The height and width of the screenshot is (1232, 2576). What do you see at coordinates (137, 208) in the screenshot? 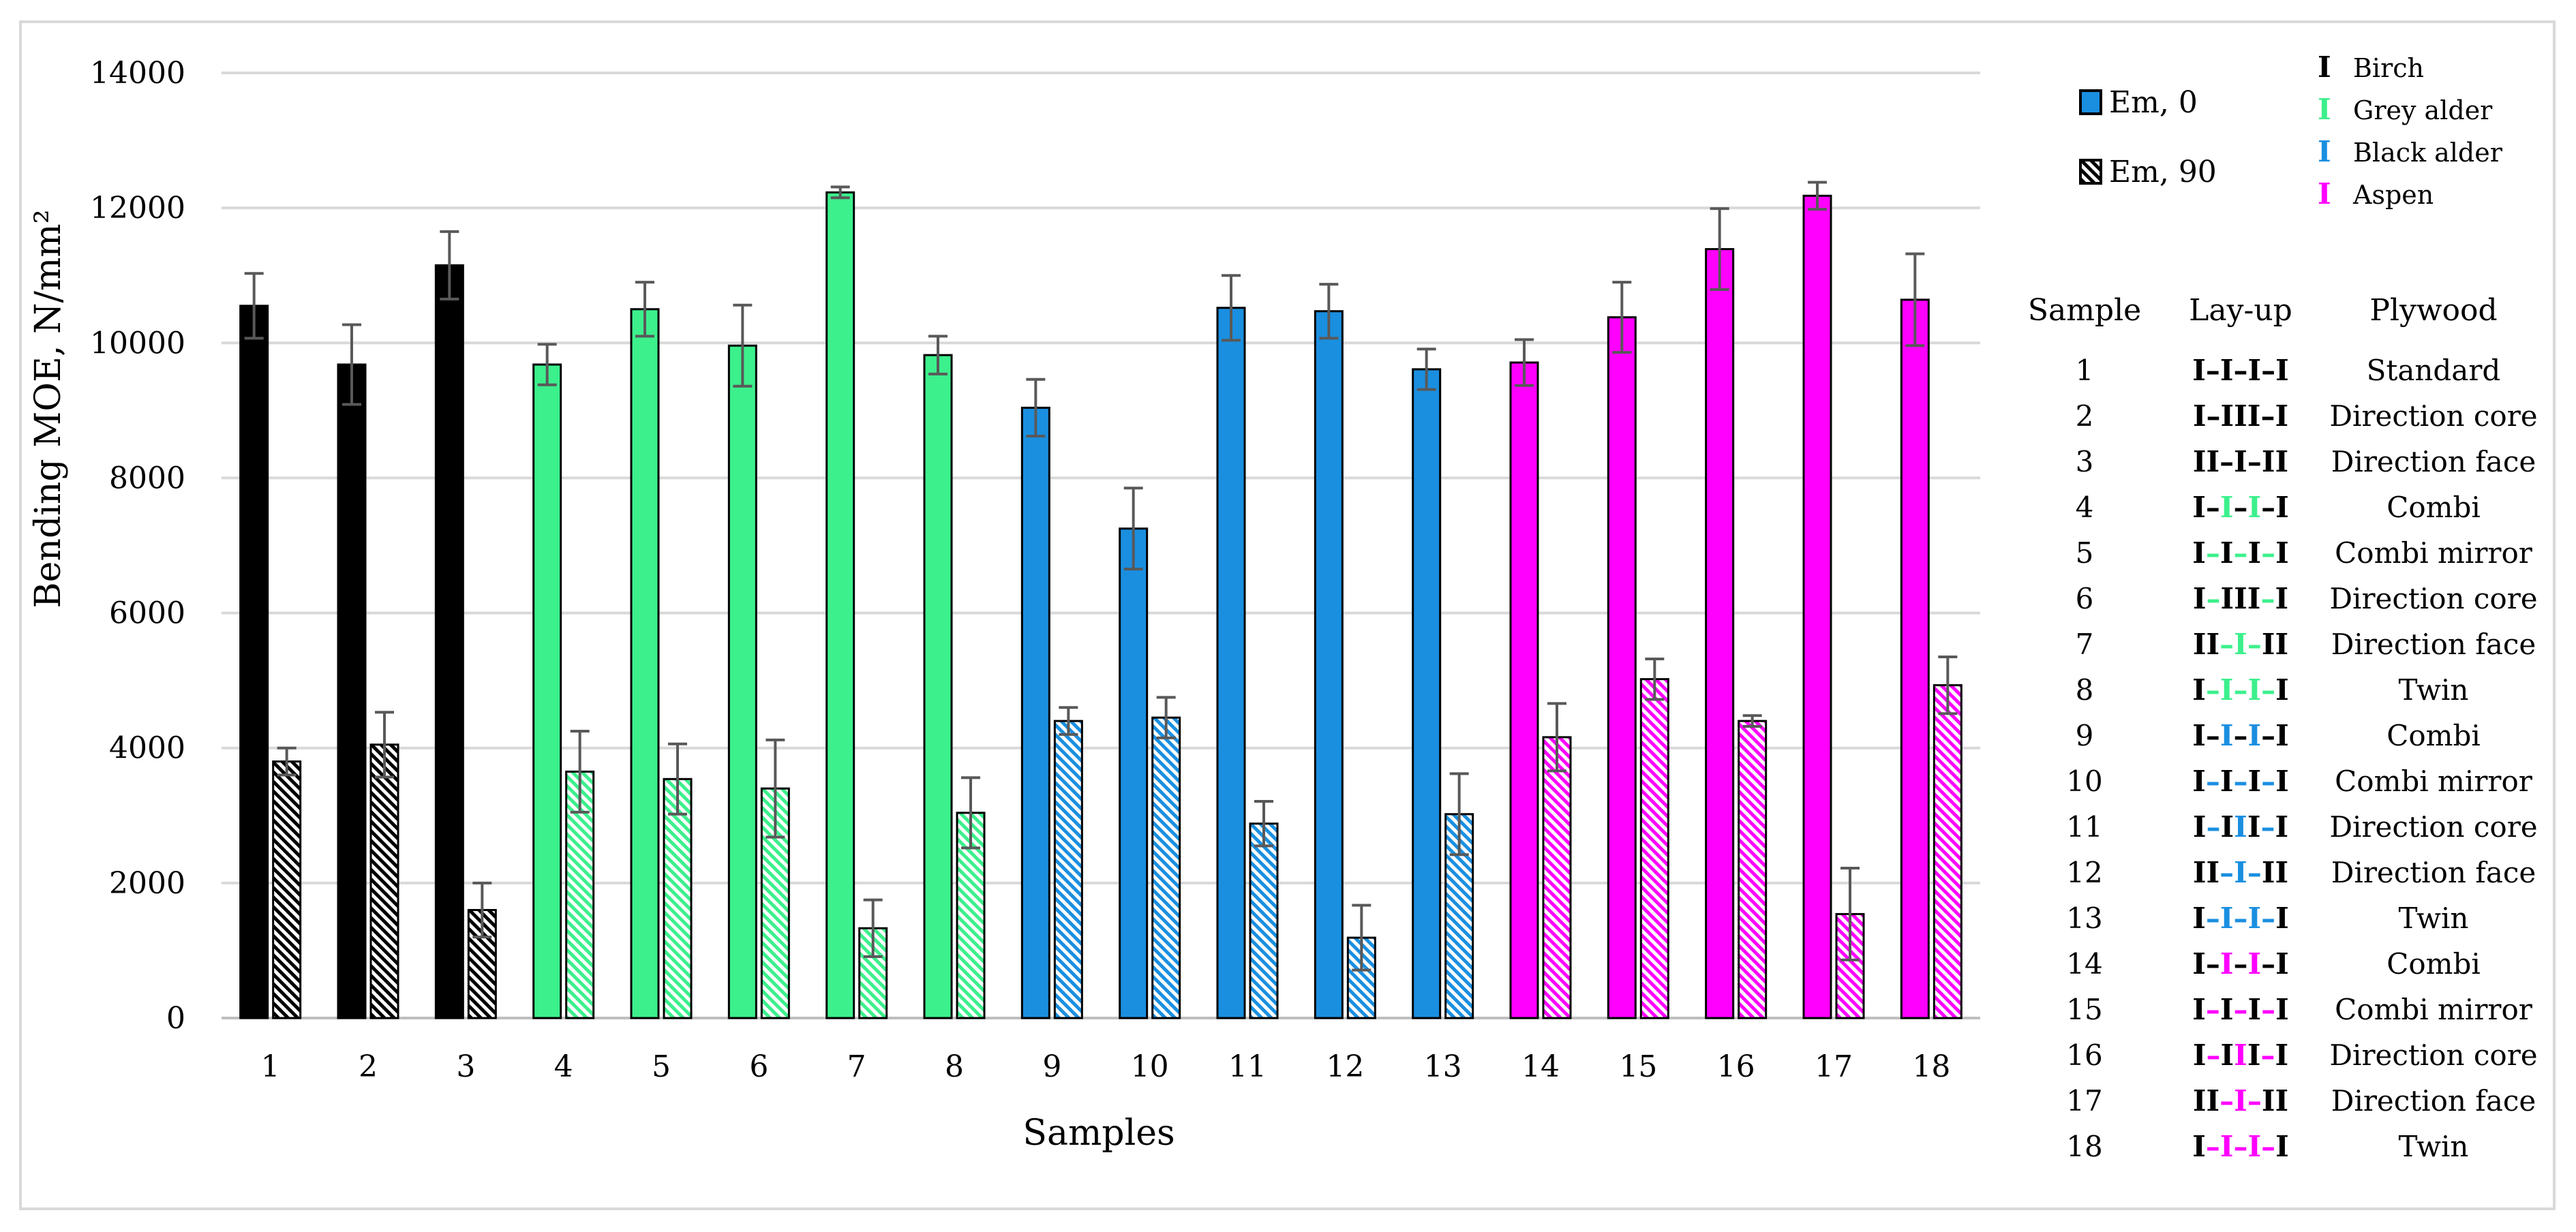
I see `y-tick-label: 12000` at bounding box center [137, 208].